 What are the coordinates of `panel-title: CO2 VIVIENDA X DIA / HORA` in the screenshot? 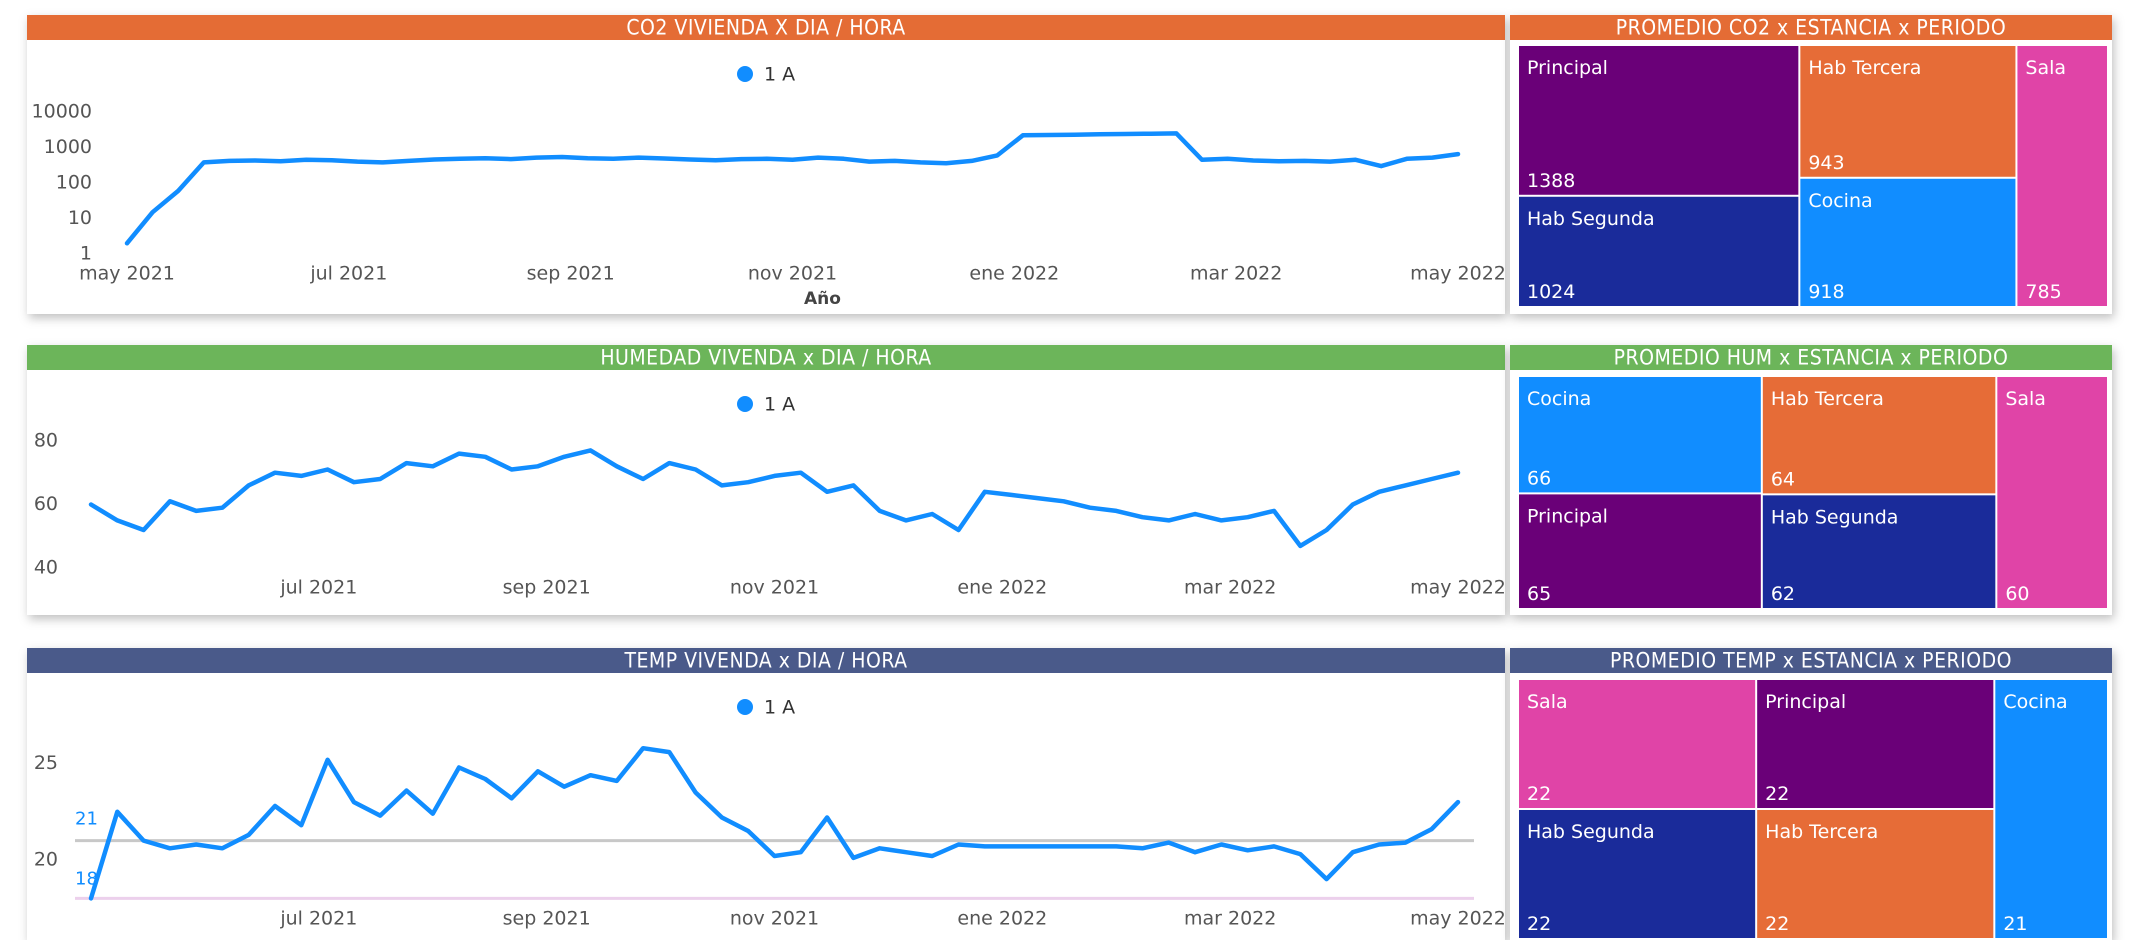 It's located at (765, 28).